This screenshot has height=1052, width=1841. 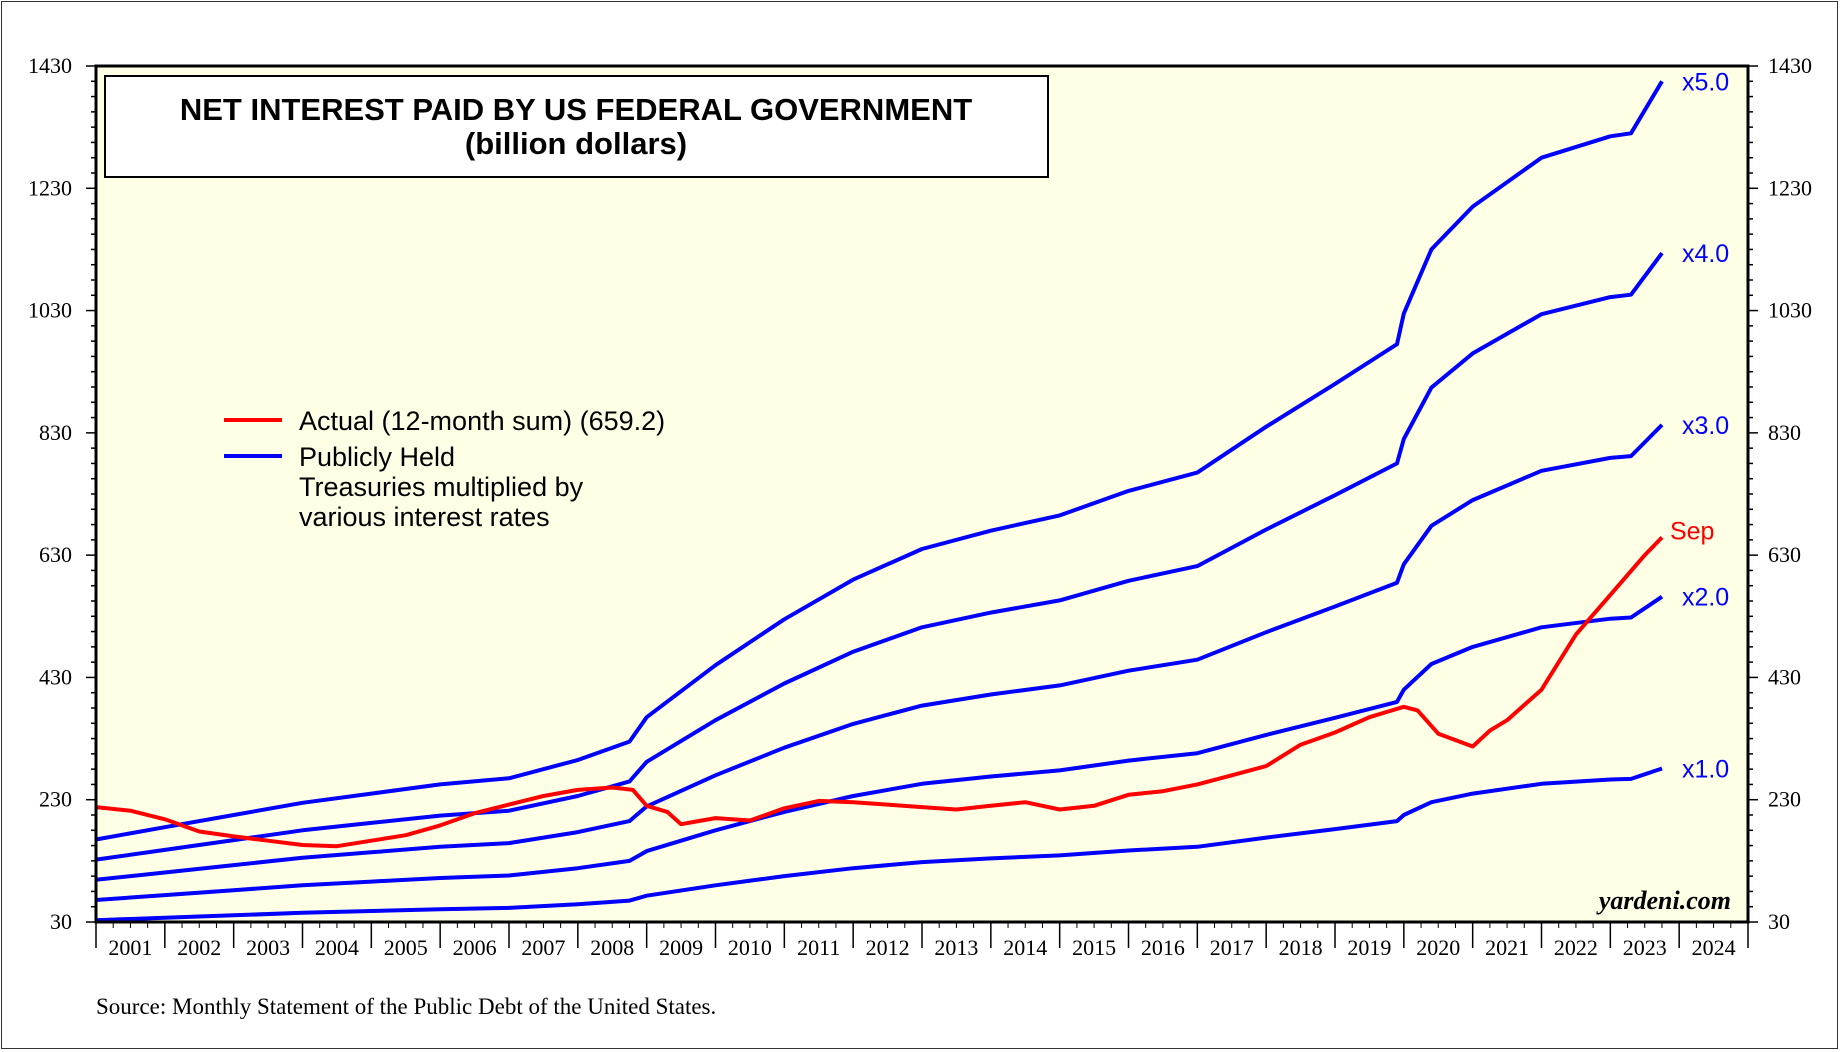 What do you see at coordinates (543, 947) in the screenshot?
I see `x-tick-label: 2007` at bounding box center [543, 947].